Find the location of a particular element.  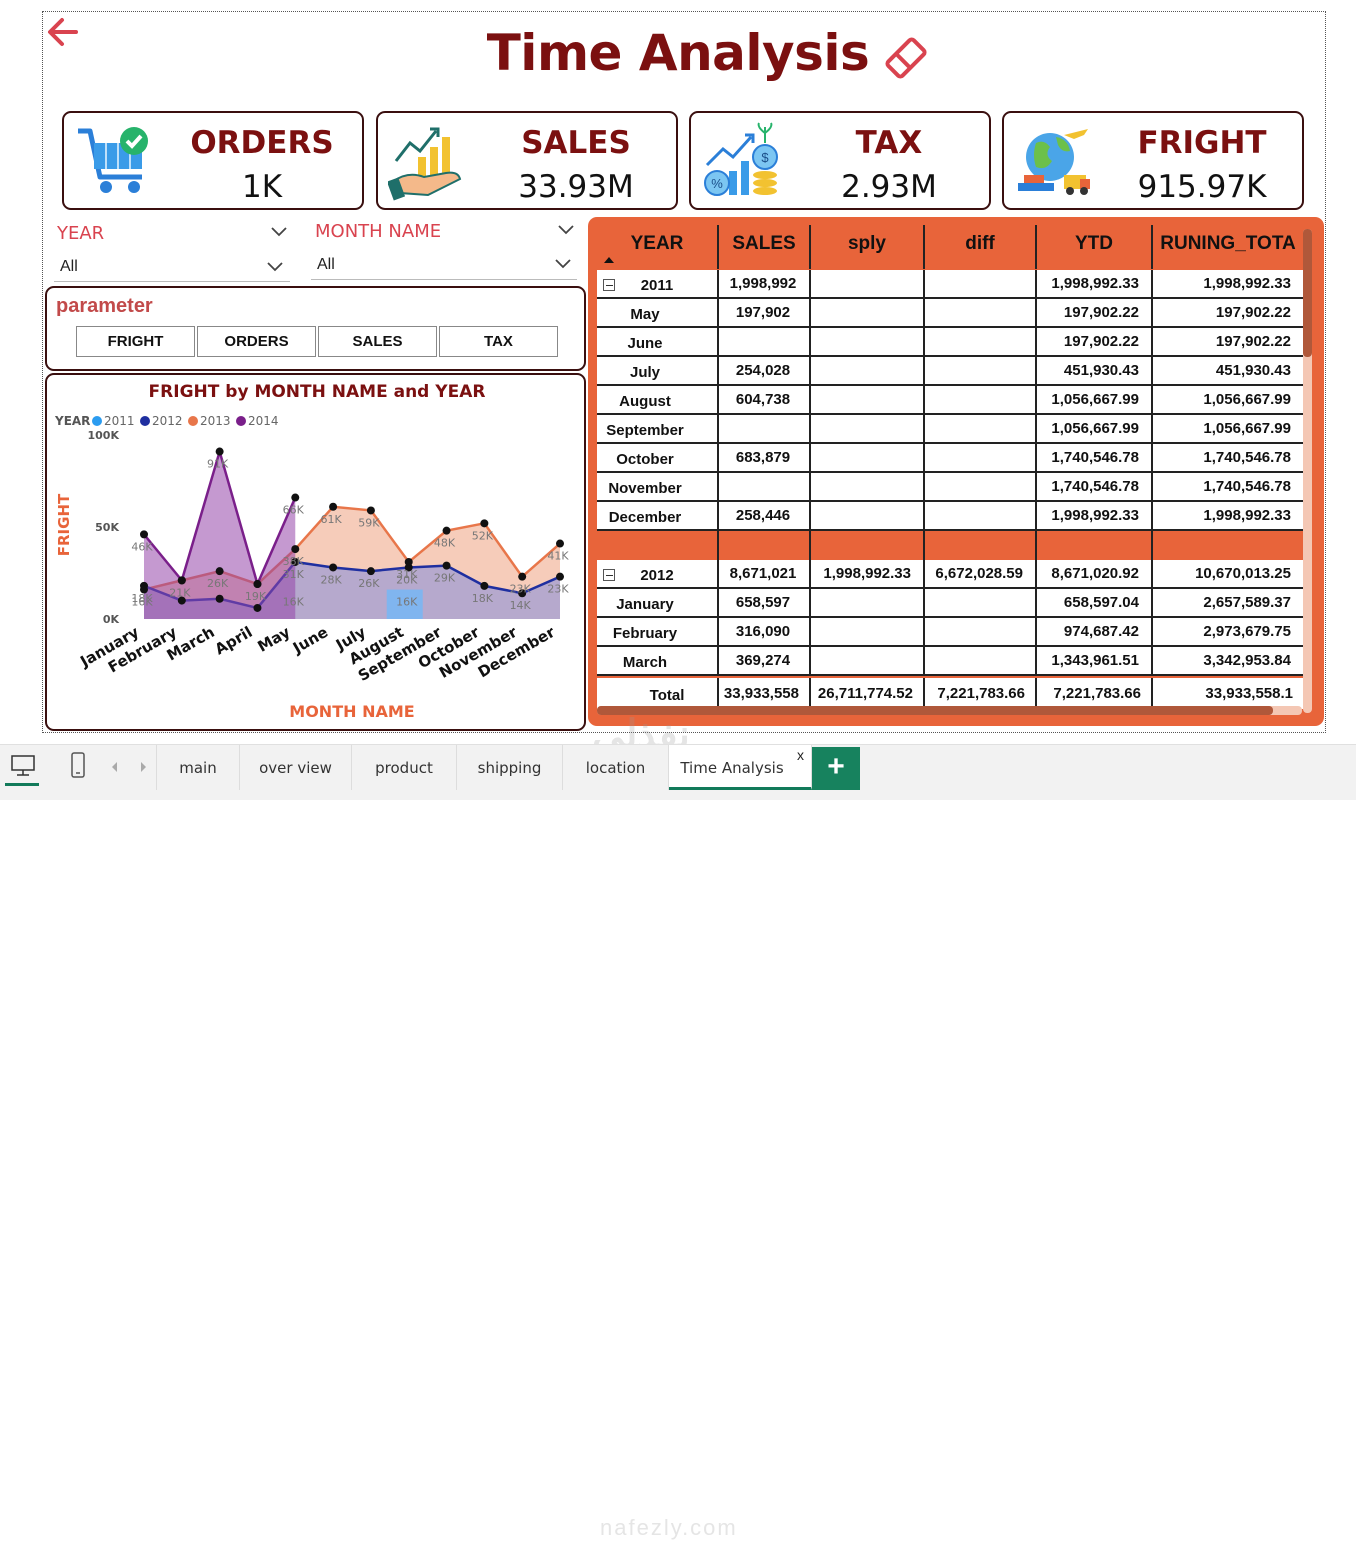

vertical-scrollbar is located at coordinates (1307, 471).